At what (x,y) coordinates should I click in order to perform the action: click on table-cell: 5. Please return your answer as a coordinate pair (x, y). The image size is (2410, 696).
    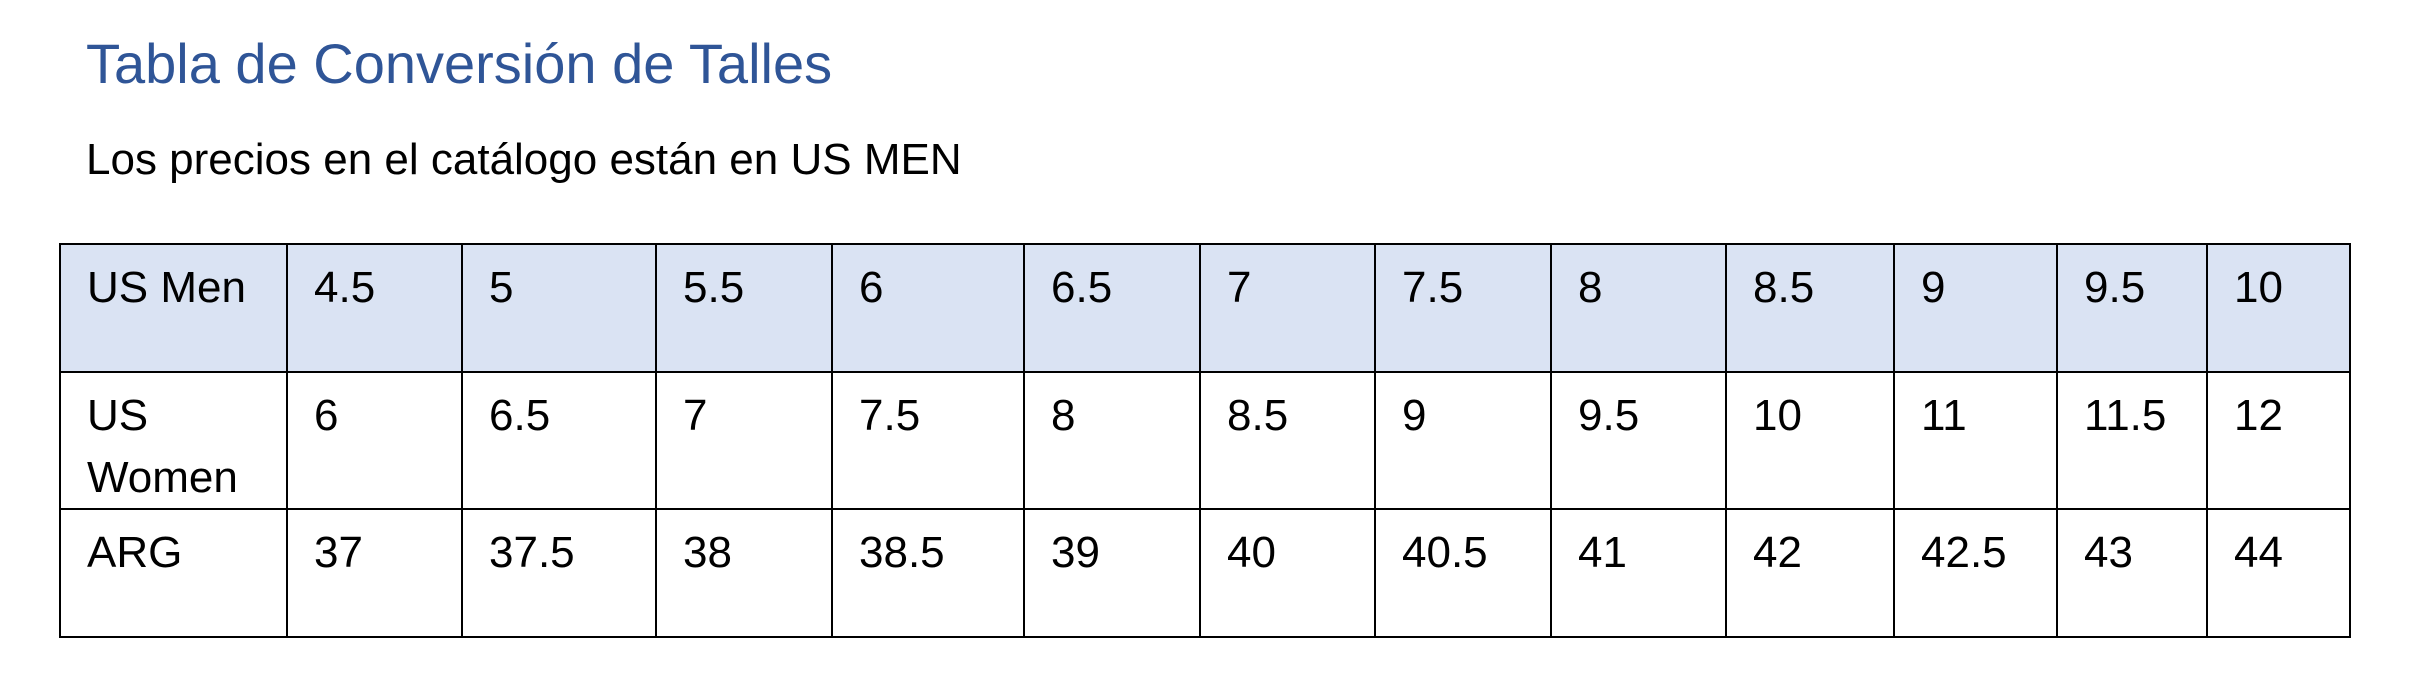
    Looking at the image, I should click on (559, 308).